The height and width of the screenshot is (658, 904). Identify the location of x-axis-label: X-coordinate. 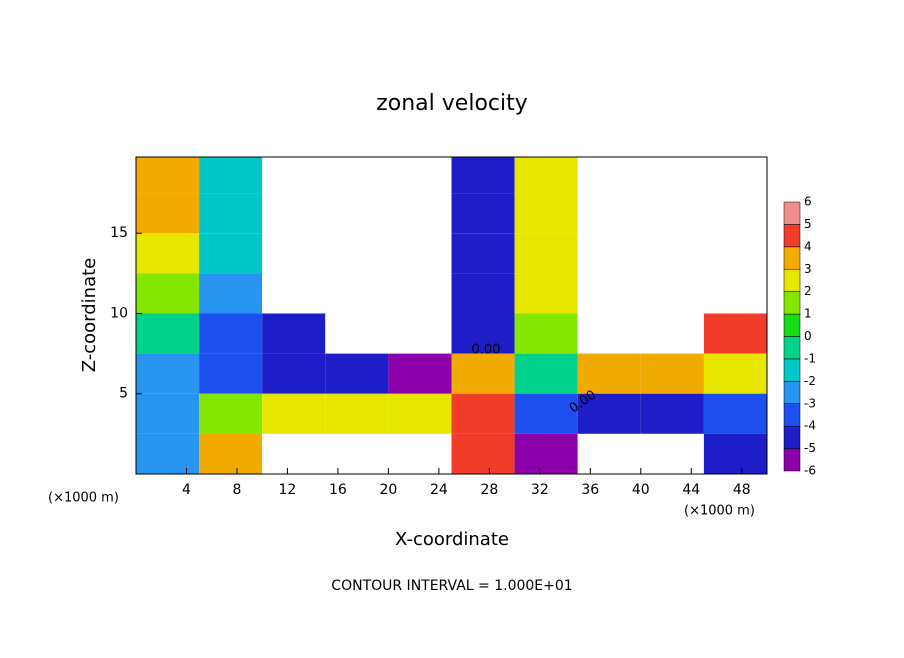
(452, 539).